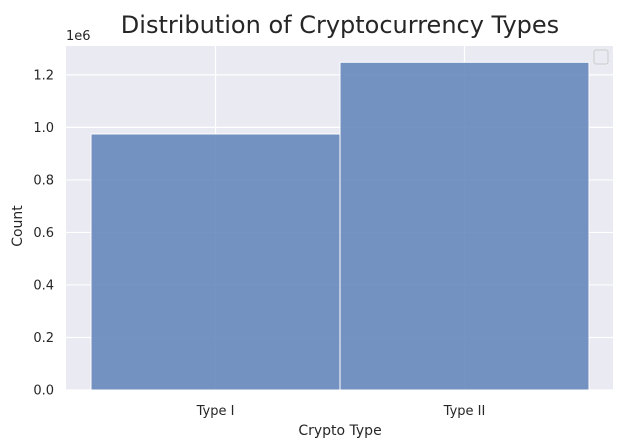 Image resolution: width=623 pixels, height=448 pixels. What do you see at coordinates (339, 431) in the screenshot?
I see `x-axis-label: Crypto Type` at bounding box center [339, 431].